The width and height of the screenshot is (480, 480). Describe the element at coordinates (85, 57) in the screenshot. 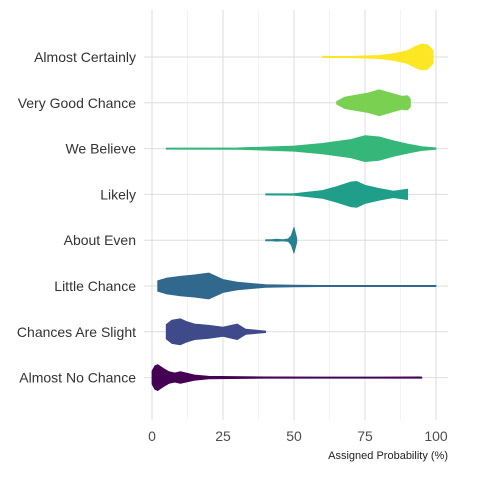

I see `category-label: Almost Certainly` at that location.